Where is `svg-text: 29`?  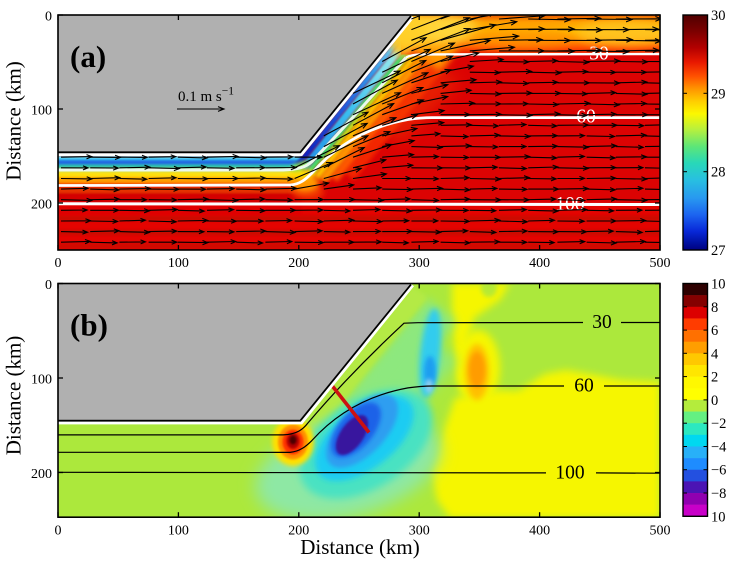 svg-text: 29 is located at coordinates (718, 94).